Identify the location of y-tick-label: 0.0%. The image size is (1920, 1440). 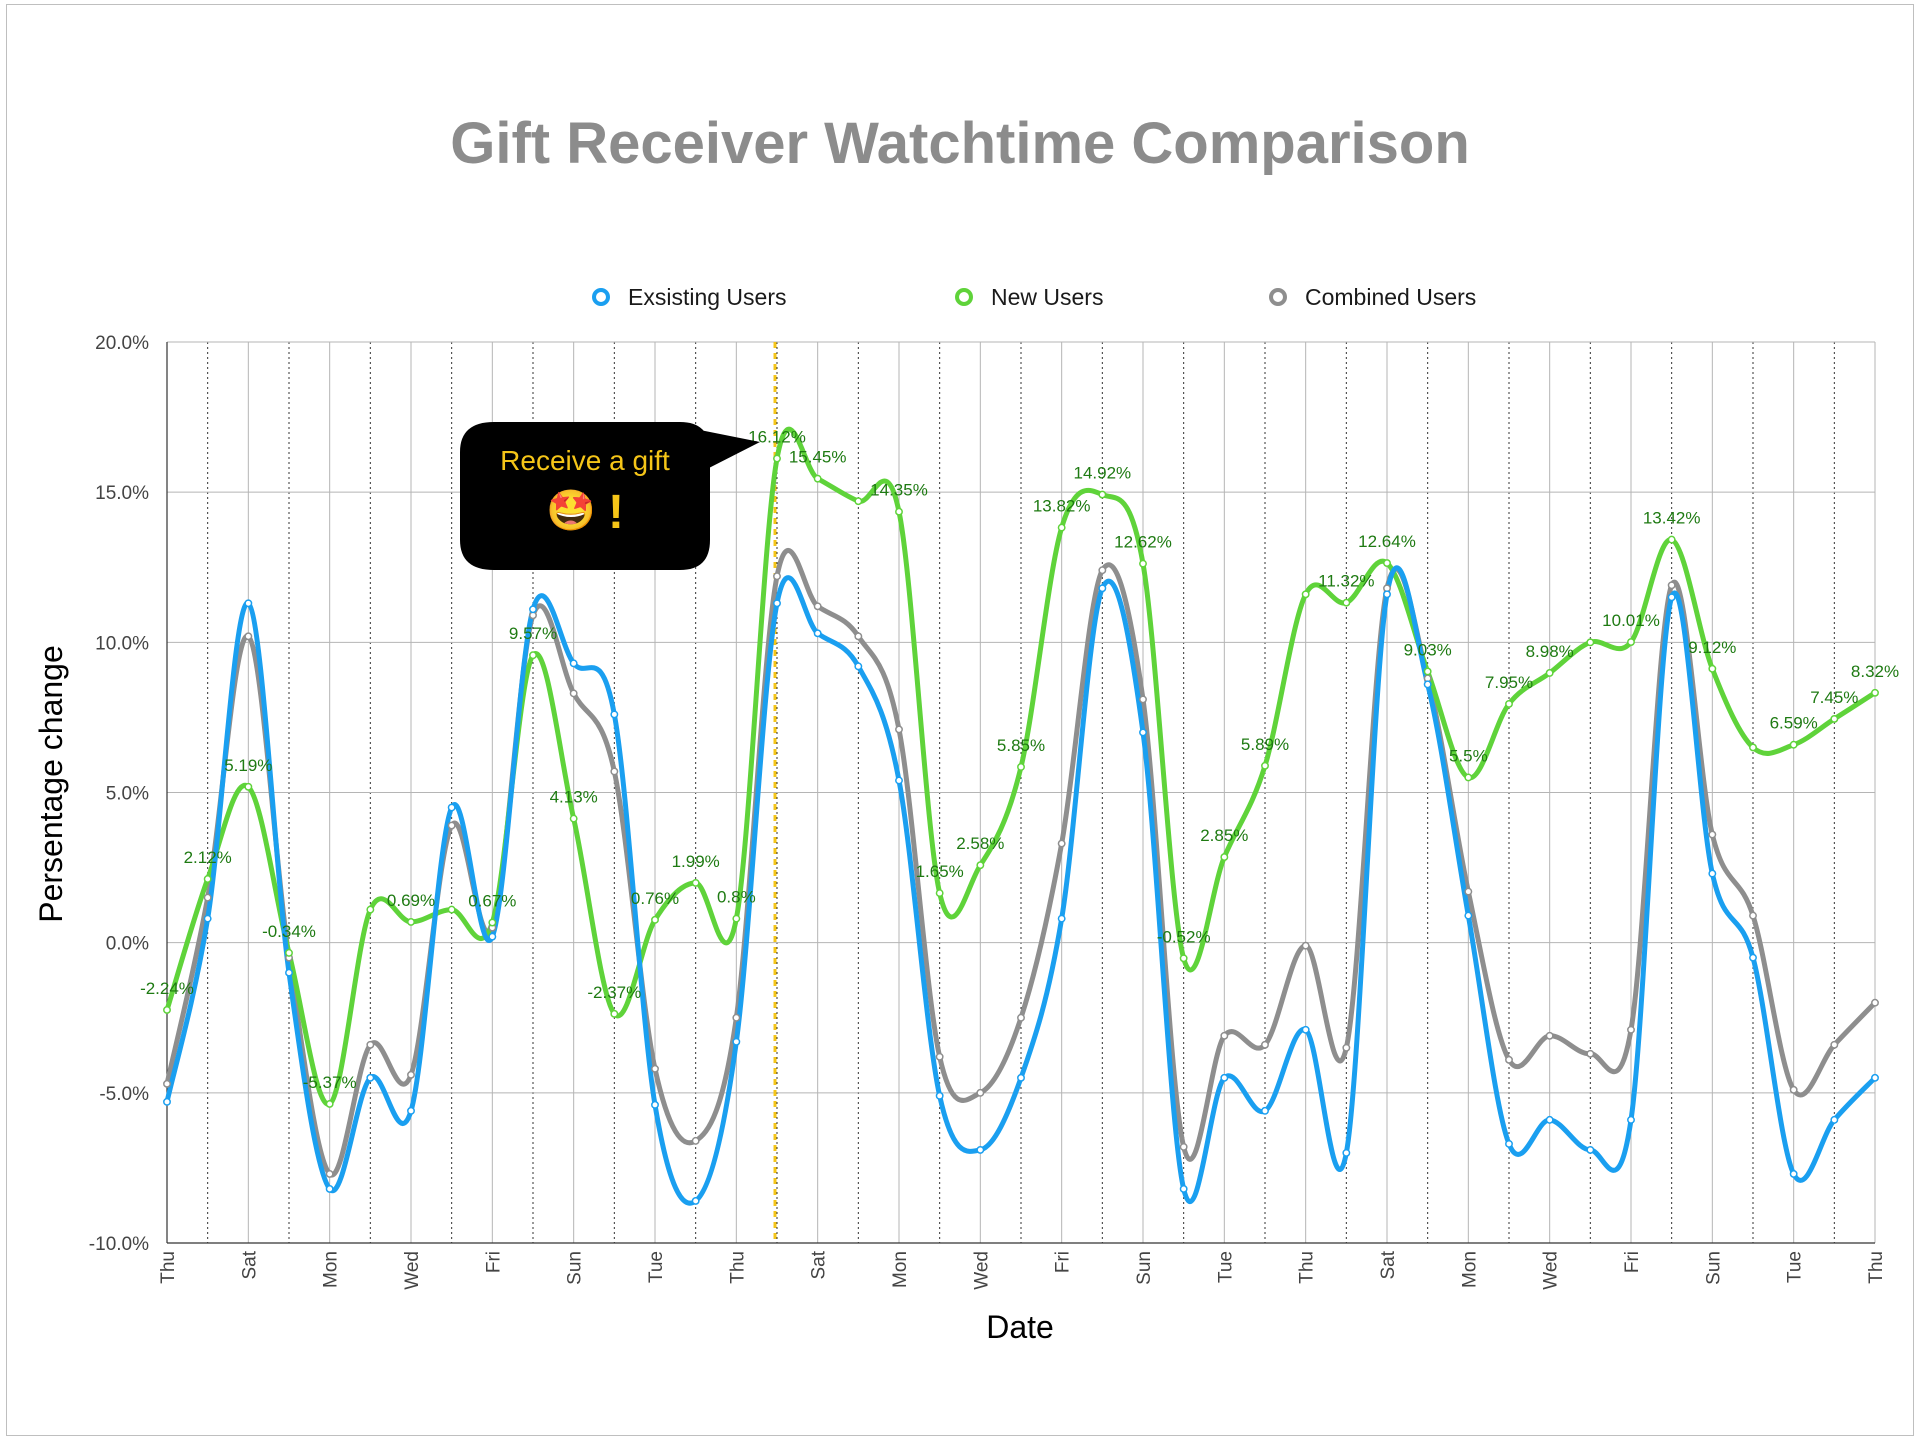
(127, 944).